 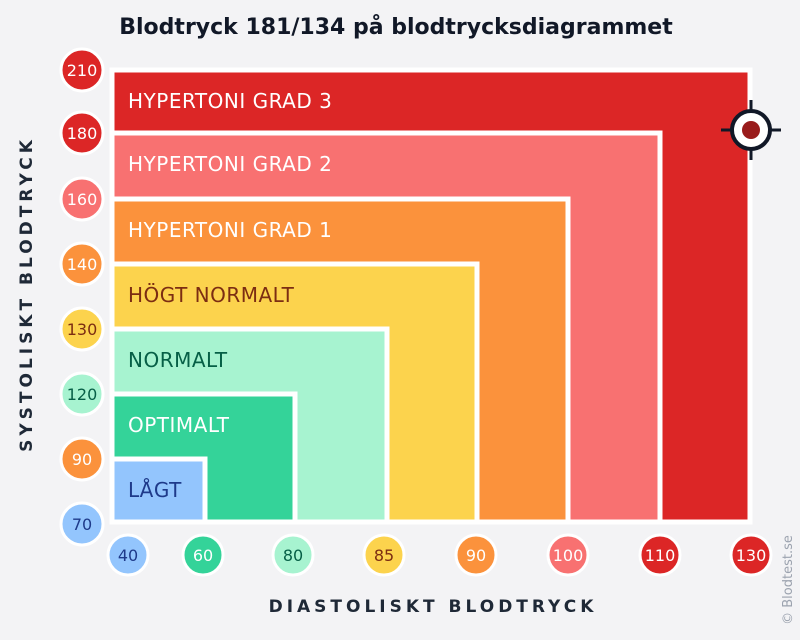 What do you see at coordinates (179, 425) in the screenshot?
I see `zone-label-optimalt: OPTIMALT` at bounding box center [179, 425].